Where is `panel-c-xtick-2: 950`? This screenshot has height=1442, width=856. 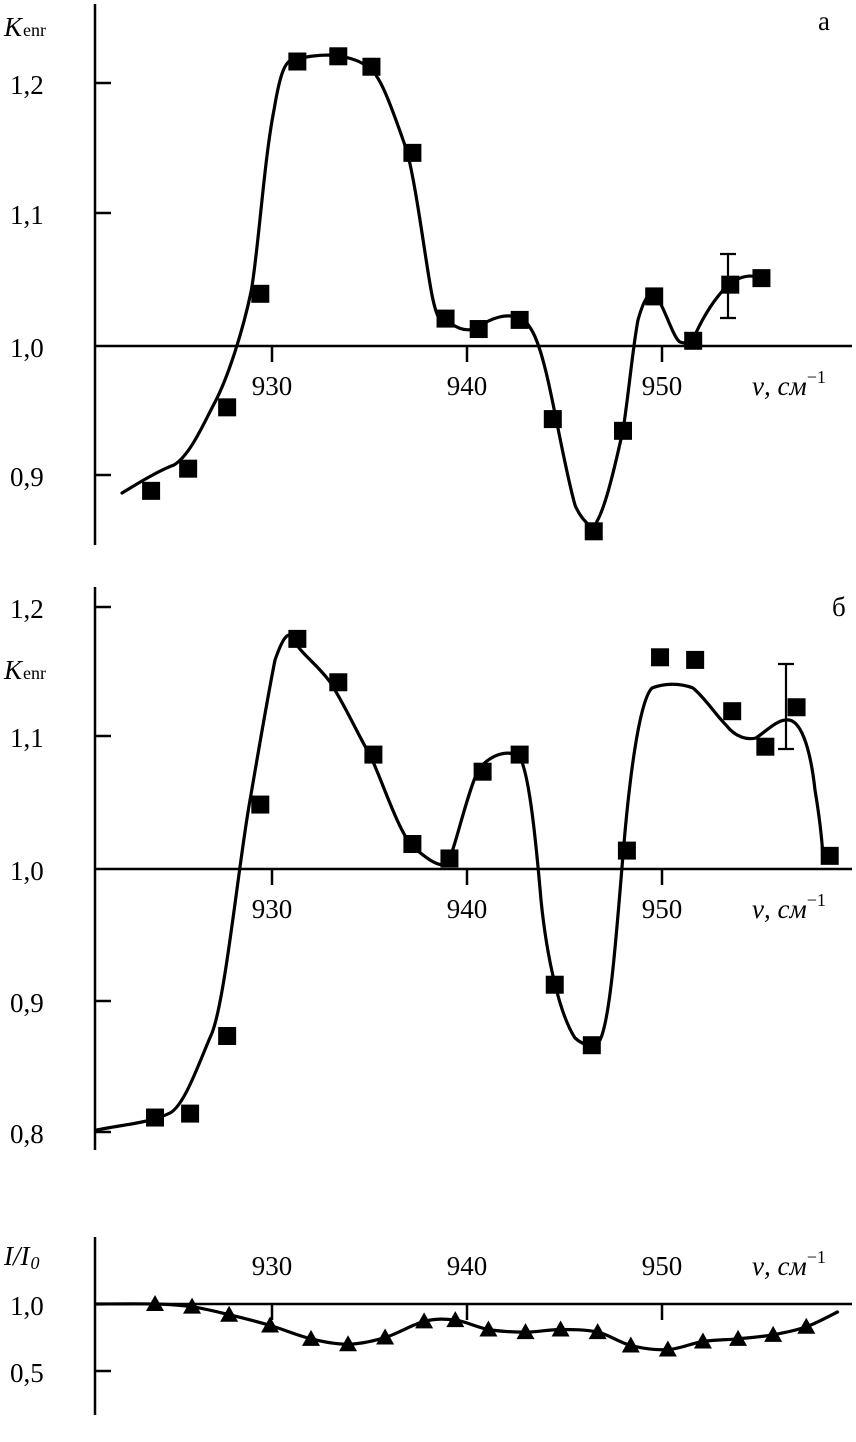 panel-c-xtick-2: 950 is located at coordinates (662, 1266).